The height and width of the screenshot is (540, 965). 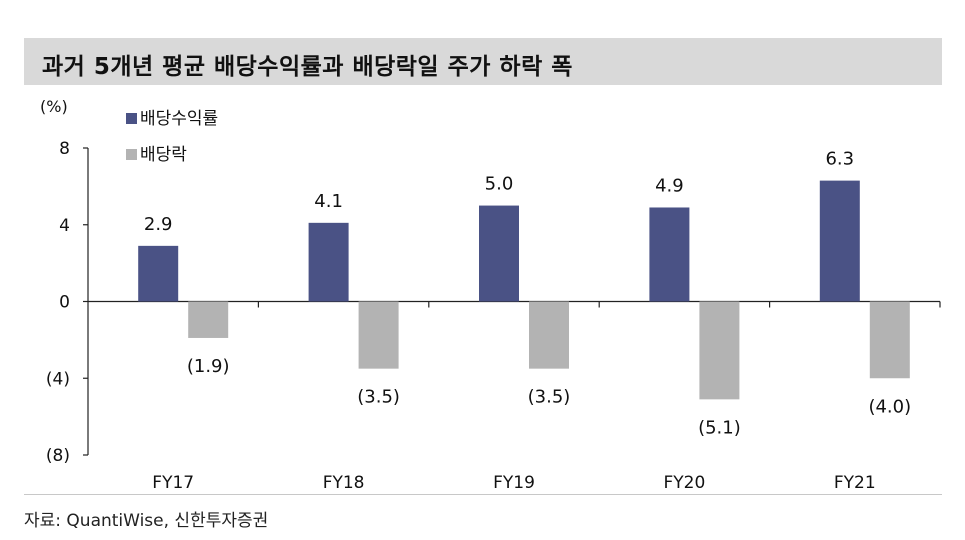 I want to click on title-bar: 과거 5개년 평균 배당수익률과 배당락일 주가 하락 폭, so click(x=483, y=61).